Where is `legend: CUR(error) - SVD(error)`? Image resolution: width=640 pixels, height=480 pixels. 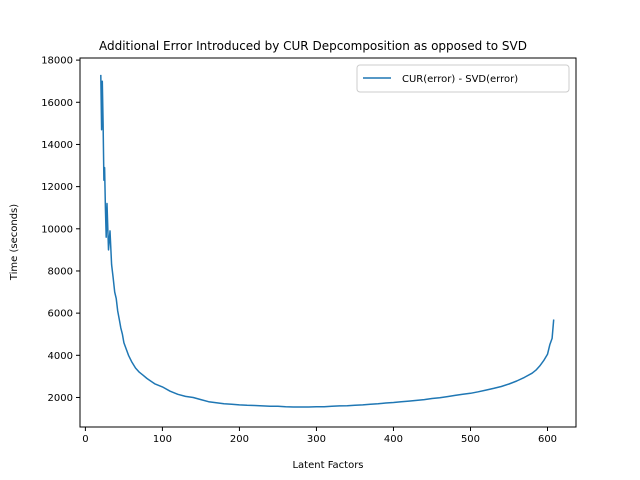 legend: CUR(error) - SVD(error) is located at coordinates (463, 78).